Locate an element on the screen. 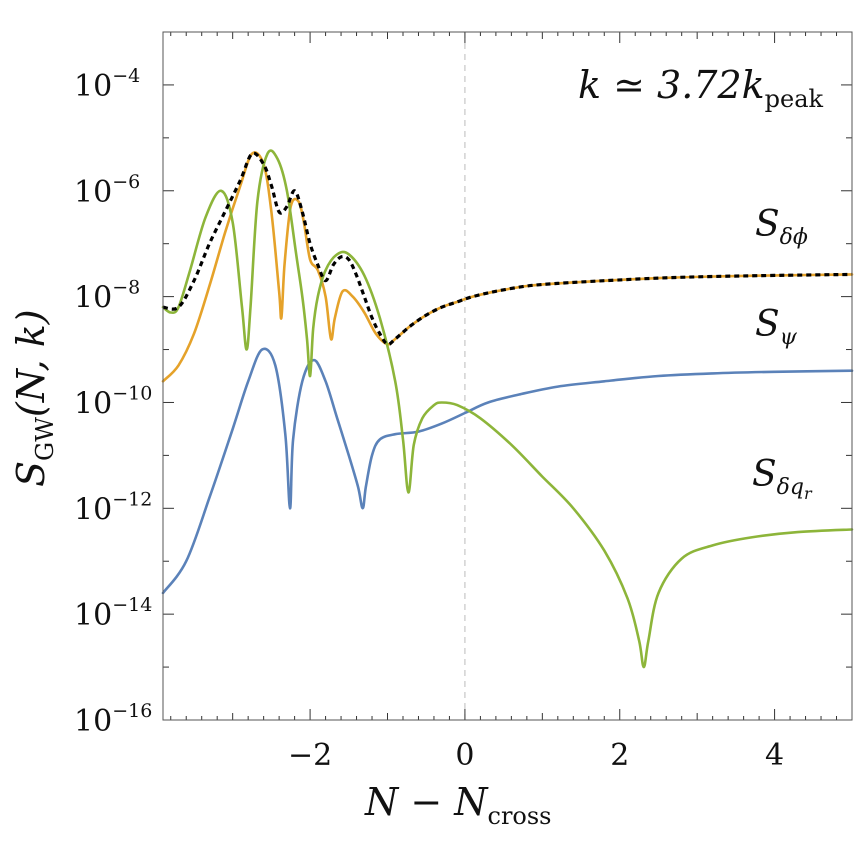 The height and width of the screenshot is (842, 855). y-tick-label: 10⁻⁴ is located at coordinates (107, 84).